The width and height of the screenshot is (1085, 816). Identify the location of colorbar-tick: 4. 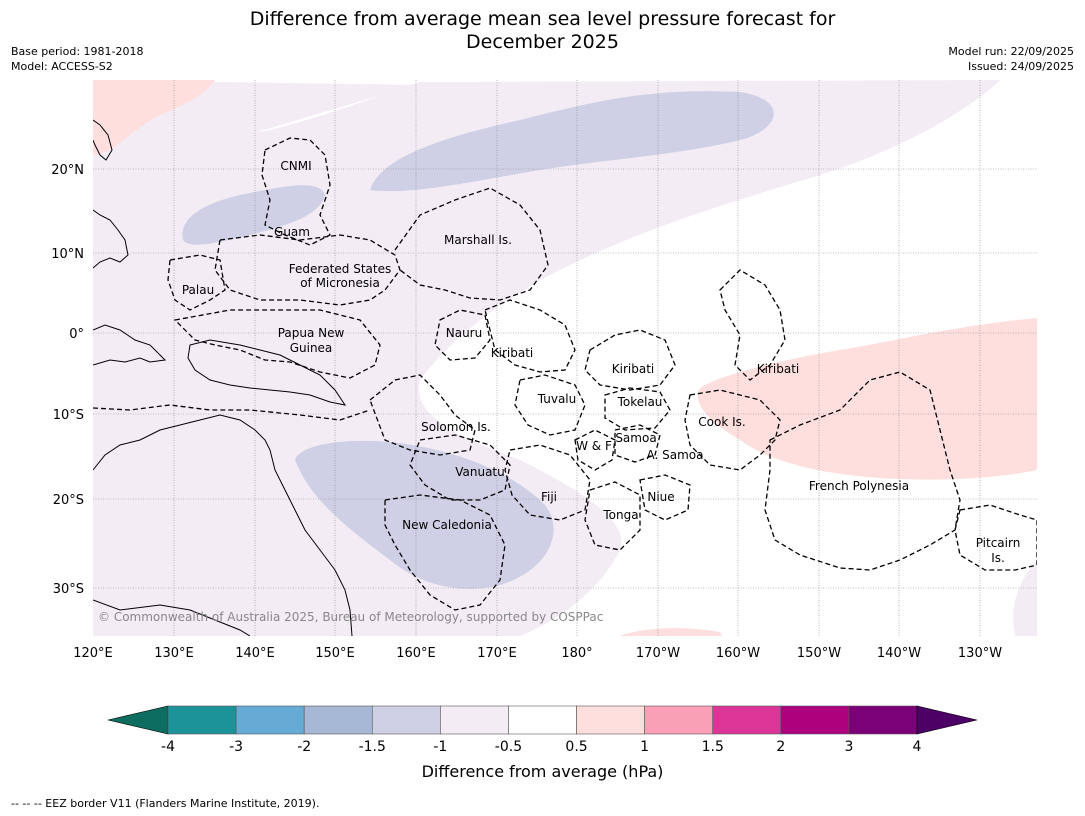
(917, 747).